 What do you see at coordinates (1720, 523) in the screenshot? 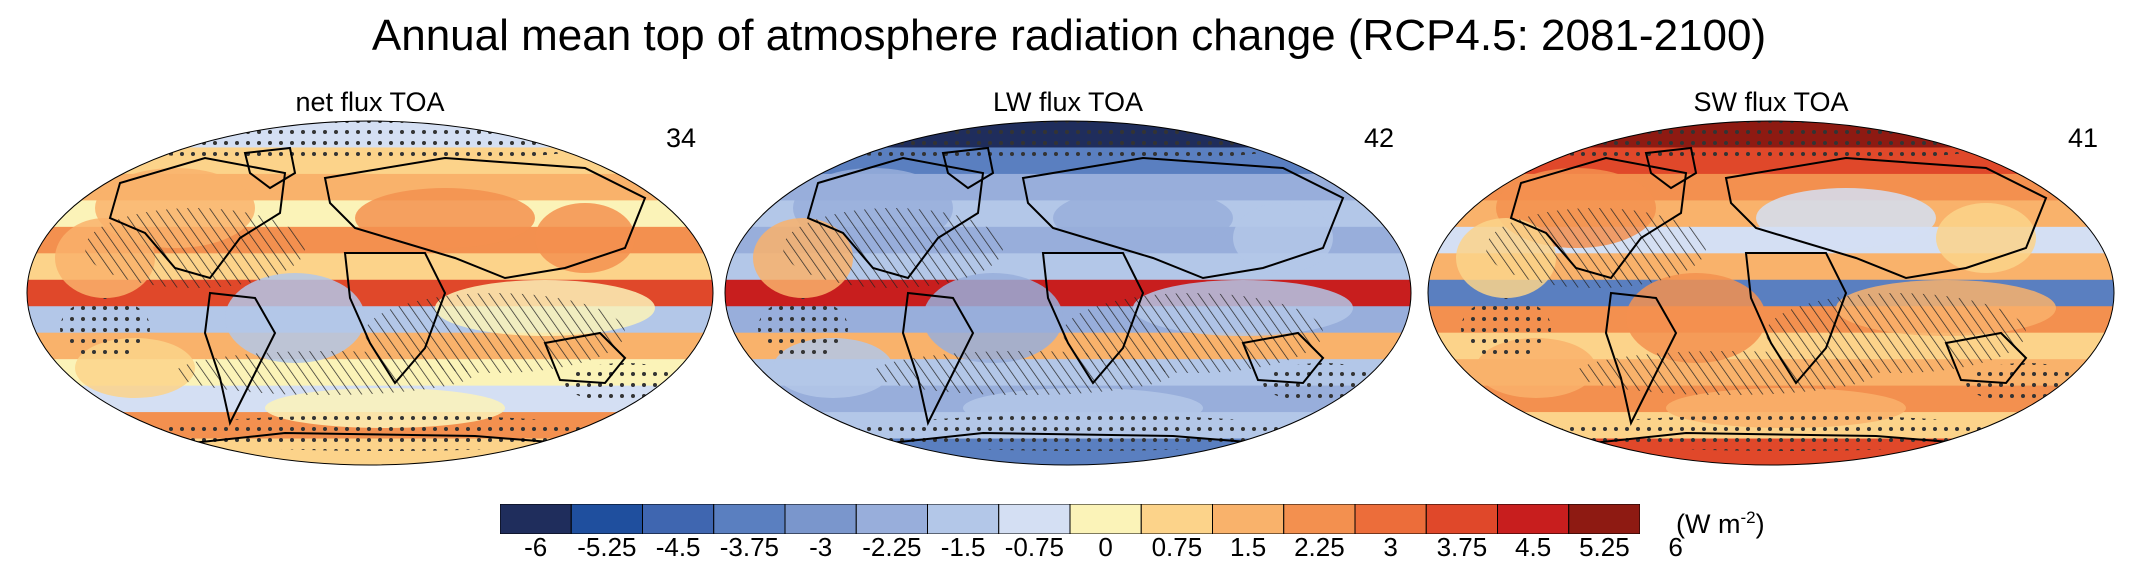
I see `colorbar-units: (W m-2)` at bounding box center [1720, 523].